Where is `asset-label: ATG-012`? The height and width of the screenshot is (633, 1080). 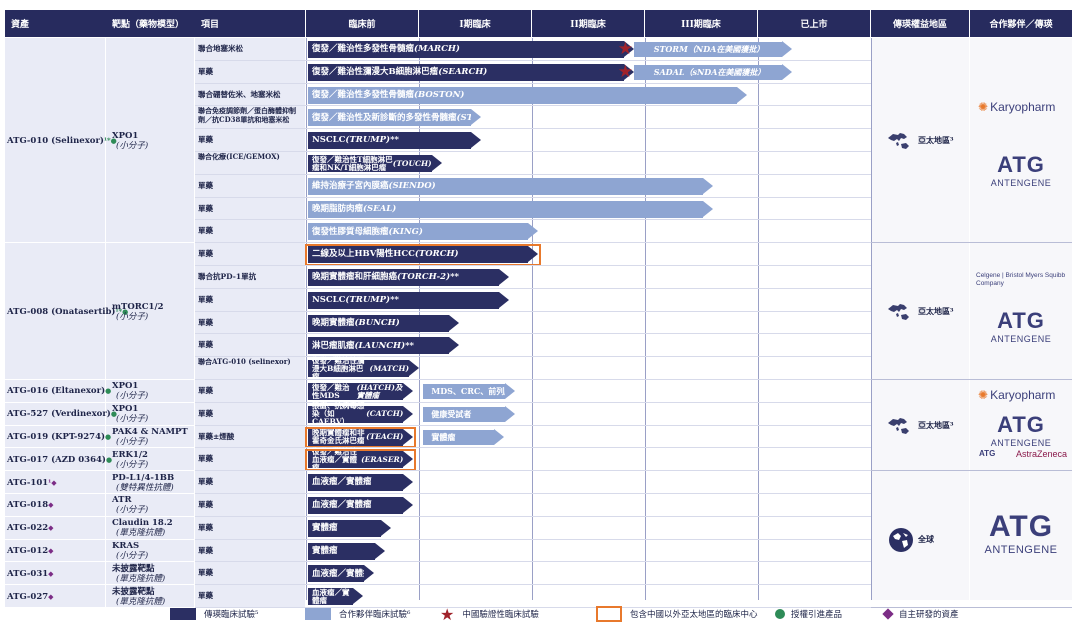 asset-label: ATG-012 is located at coordinates (28, 551).